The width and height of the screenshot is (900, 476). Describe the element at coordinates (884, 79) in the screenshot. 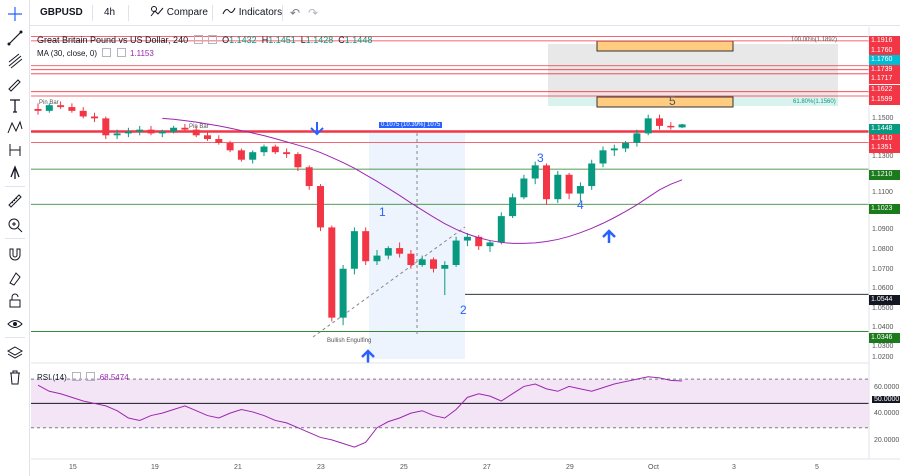

I see `price-axis-label: 1.1717` at that location.